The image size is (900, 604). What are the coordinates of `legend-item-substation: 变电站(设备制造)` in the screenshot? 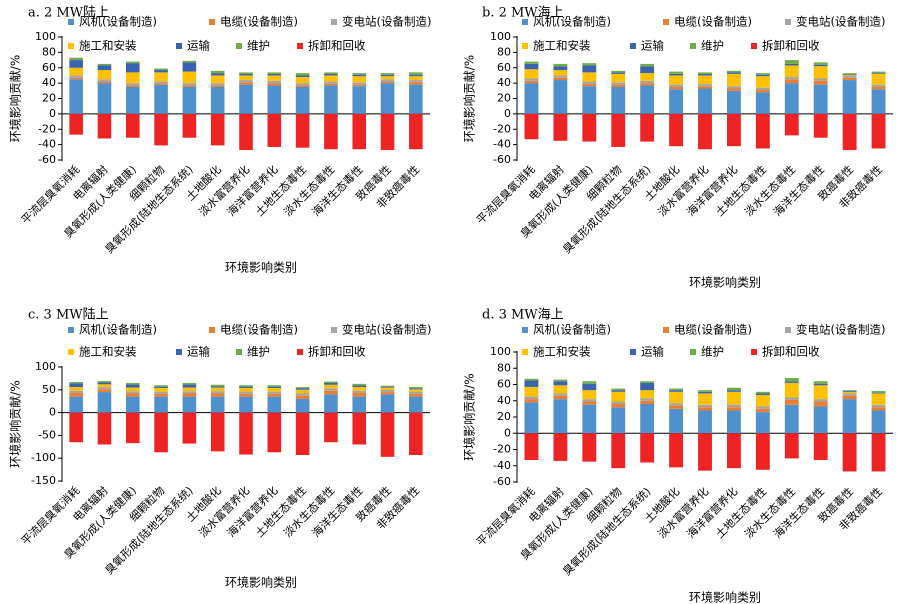 It's located at (835, 330).